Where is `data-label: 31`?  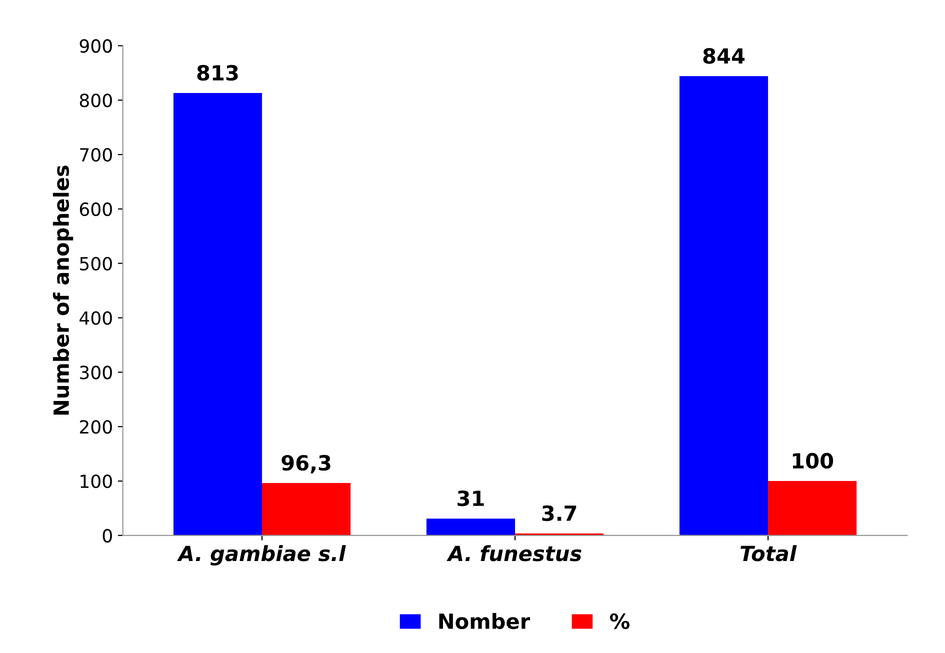 data-label: 31 is located at coordinates (471, 498).